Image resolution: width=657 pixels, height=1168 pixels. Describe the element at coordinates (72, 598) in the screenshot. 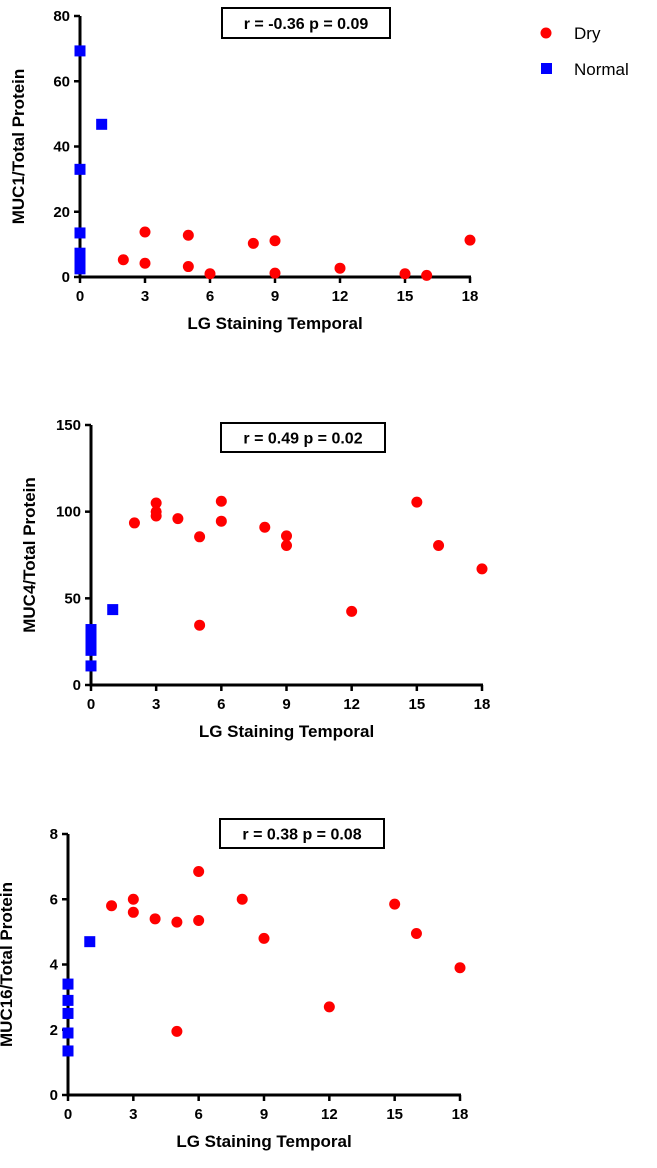

I see `y-tick-label: 50` at that location.